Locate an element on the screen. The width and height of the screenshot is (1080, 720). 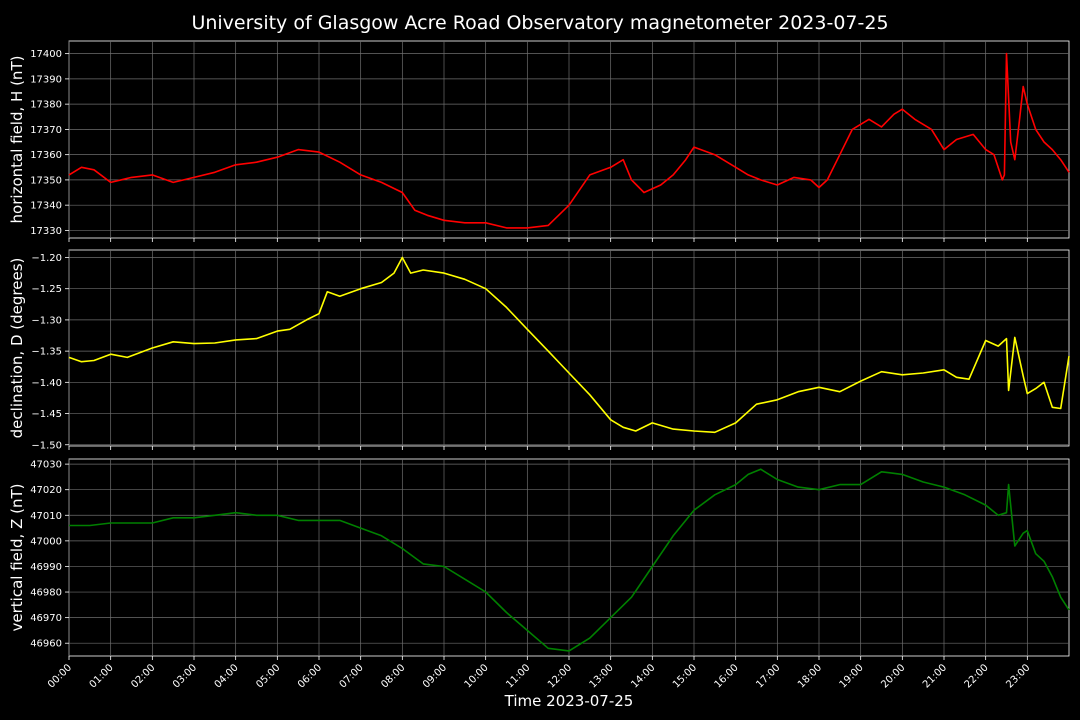
x-tick-label: 00:00 is located at coordinates (60, 676).